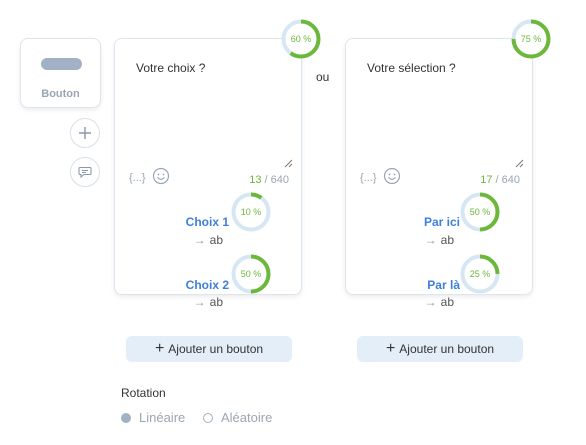 The image size is (586, 445). Describe the element at coordinates (126, 417) in the screenshot. I see `radio-selected-icon` at that location.